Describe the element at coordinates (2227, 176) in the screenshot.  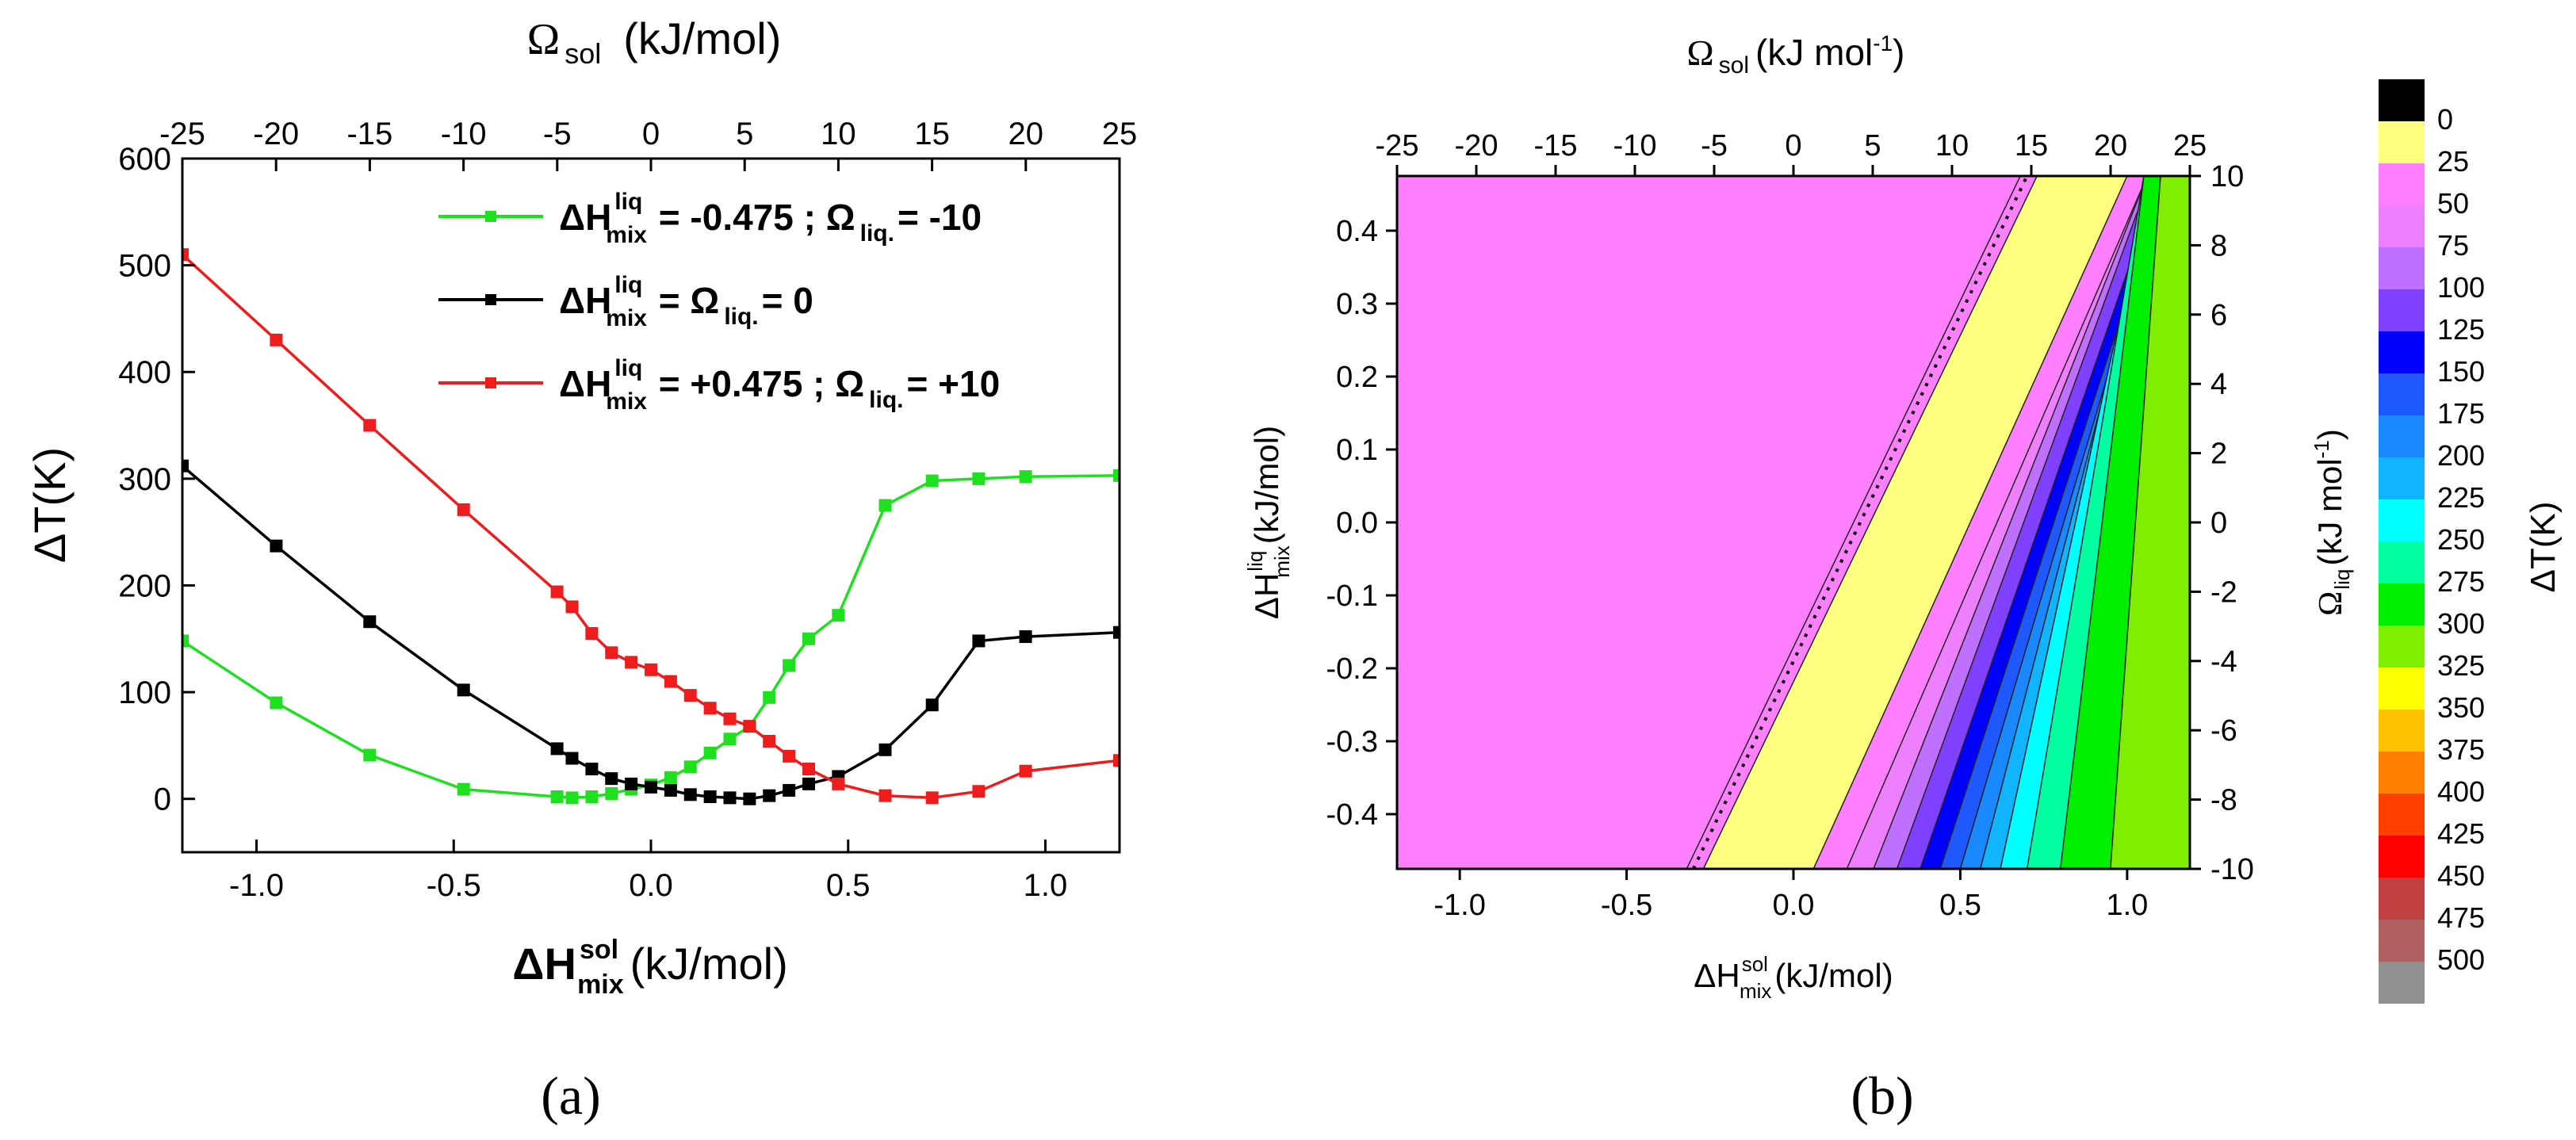
I see `right-tick-label: 10` at that location.